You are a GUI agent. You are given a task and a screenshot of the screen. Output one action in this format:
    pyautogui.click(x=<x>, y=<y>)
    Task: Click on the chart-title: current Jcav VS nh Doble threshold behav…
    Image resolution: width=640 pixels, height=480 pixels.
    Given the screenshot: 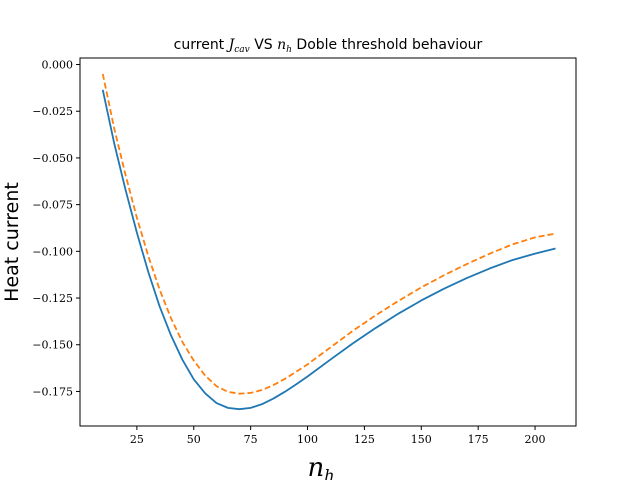 What is the action you would take?
    pyautogui.click(x=328, y=46)
    